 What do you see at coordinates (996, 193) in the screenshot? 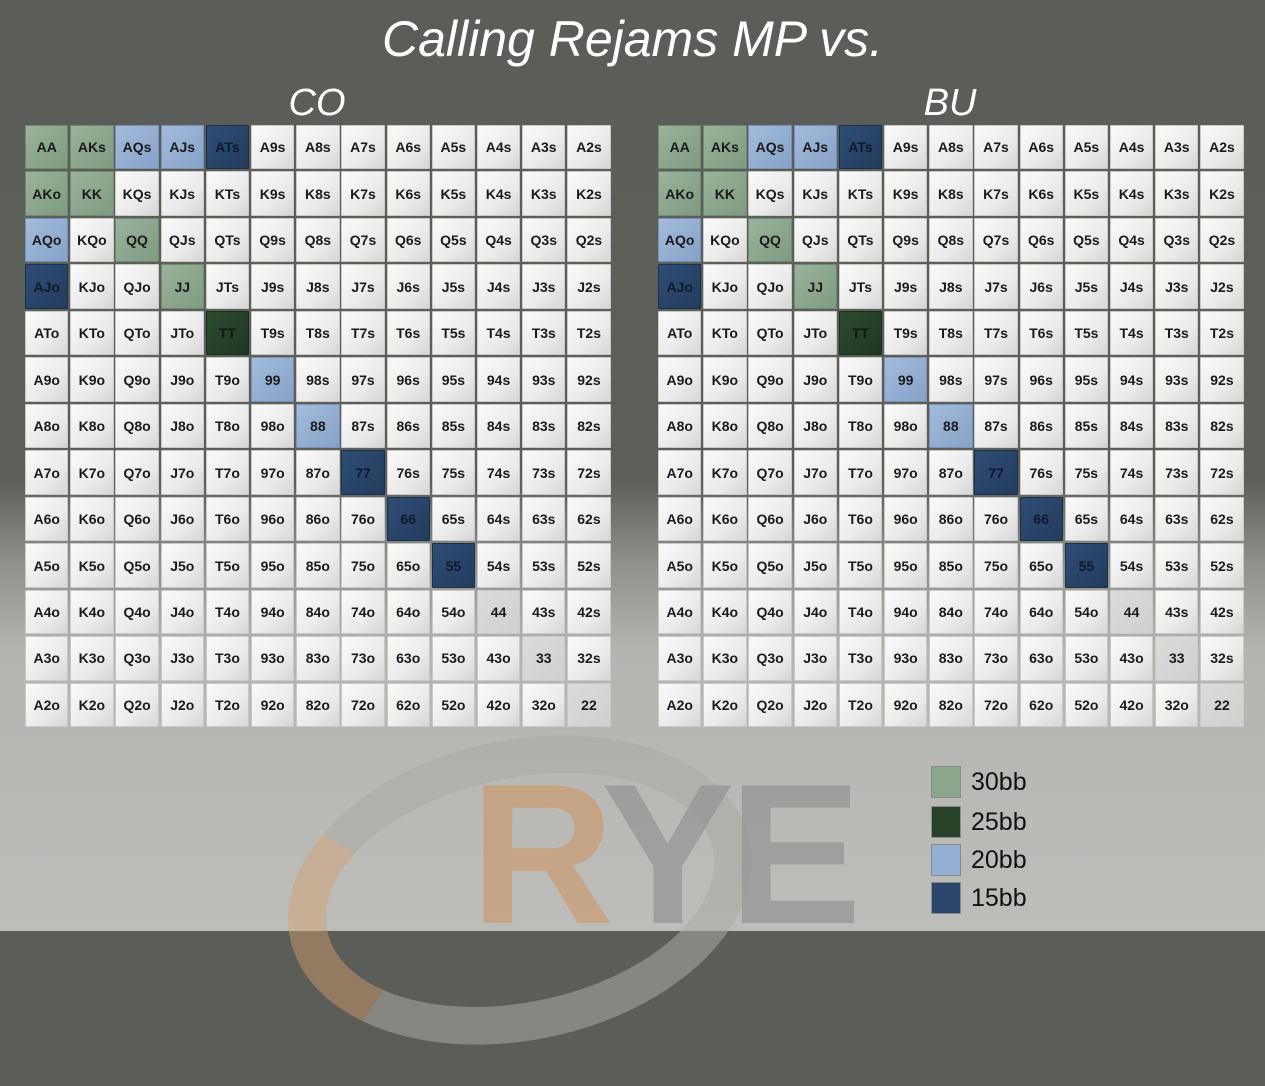
I see `hand-cell-k7s: K7s` at bounding box center [996, 193].